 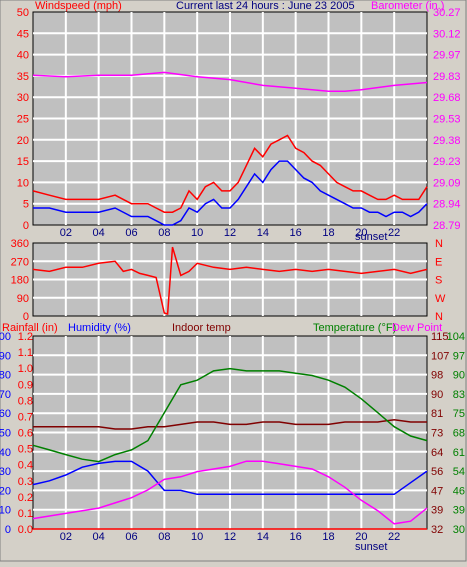 I want to click on humidity-tick-label: 20, so click(x=5, y=491).